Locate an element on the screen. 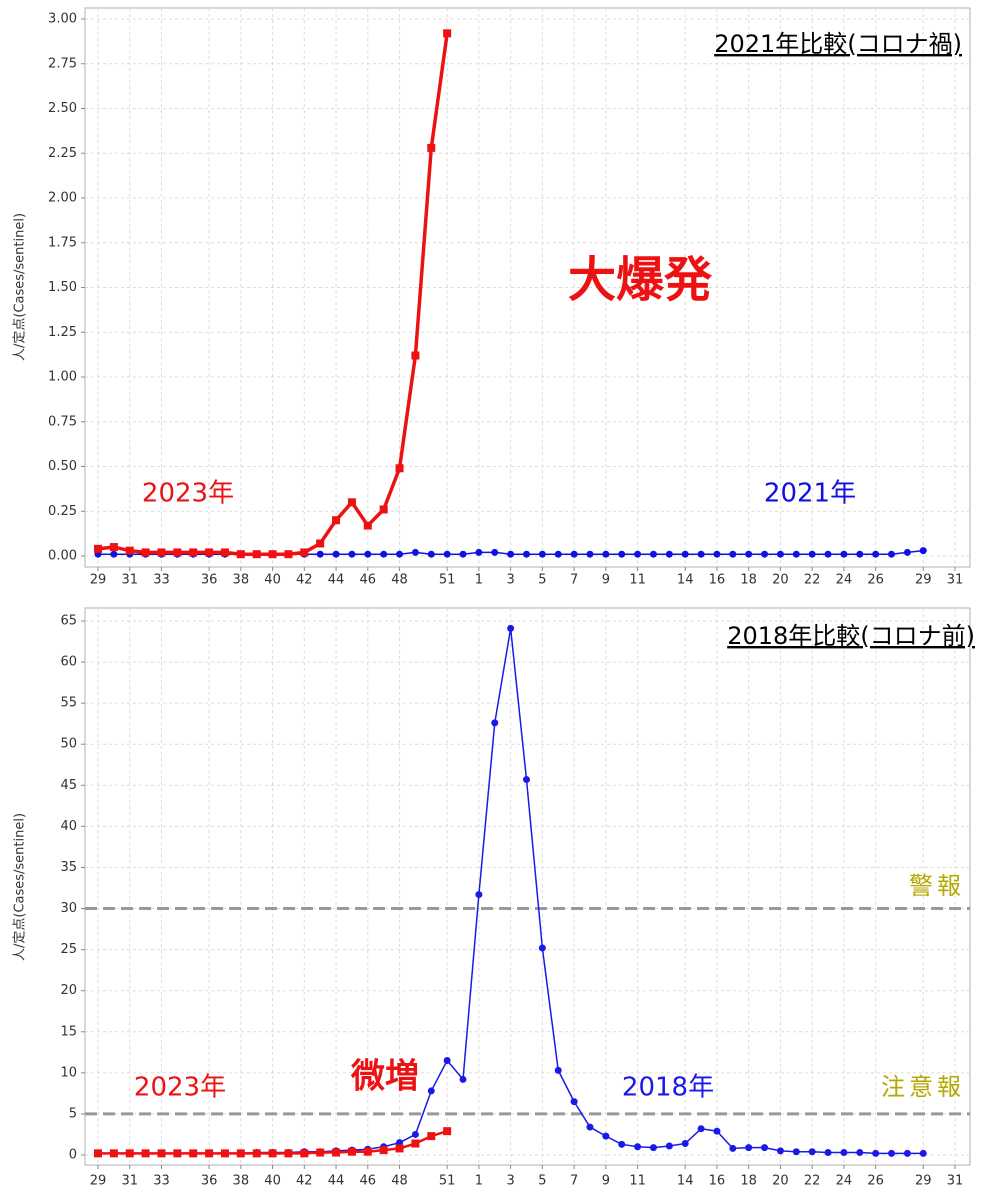 The height and width of the screenshot is (1200, 1000). y-tick-label: 1.00 is located at coordinates (62, 377).